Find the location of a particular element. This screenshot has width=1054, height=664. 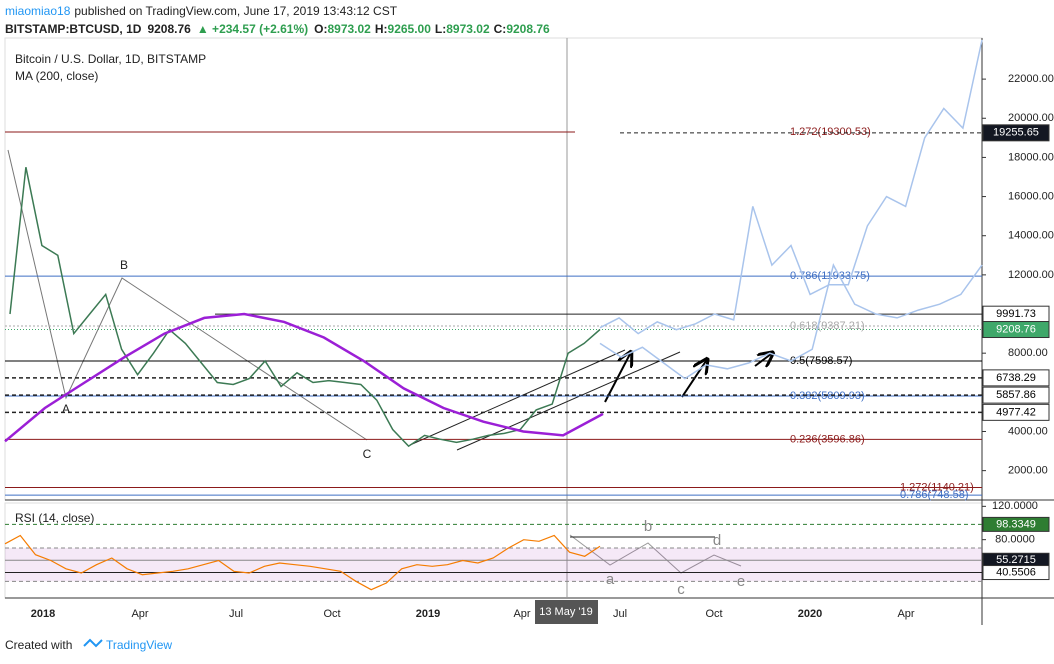

ohlc-label: C: is located at coordinates (500, 29).